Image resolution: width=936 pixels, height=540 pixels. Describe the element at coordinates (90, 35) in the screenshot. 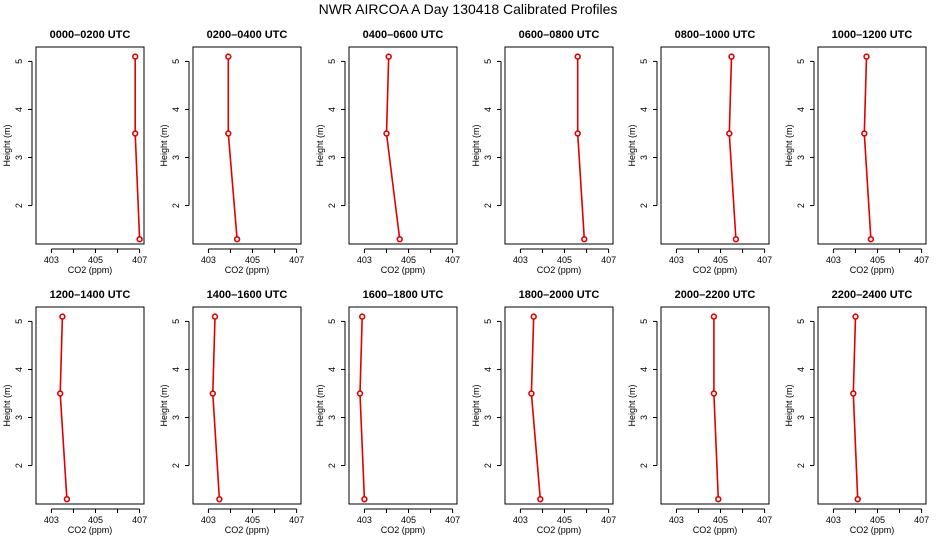

I see `panel-title: 0000–0200 UTC` at that location.